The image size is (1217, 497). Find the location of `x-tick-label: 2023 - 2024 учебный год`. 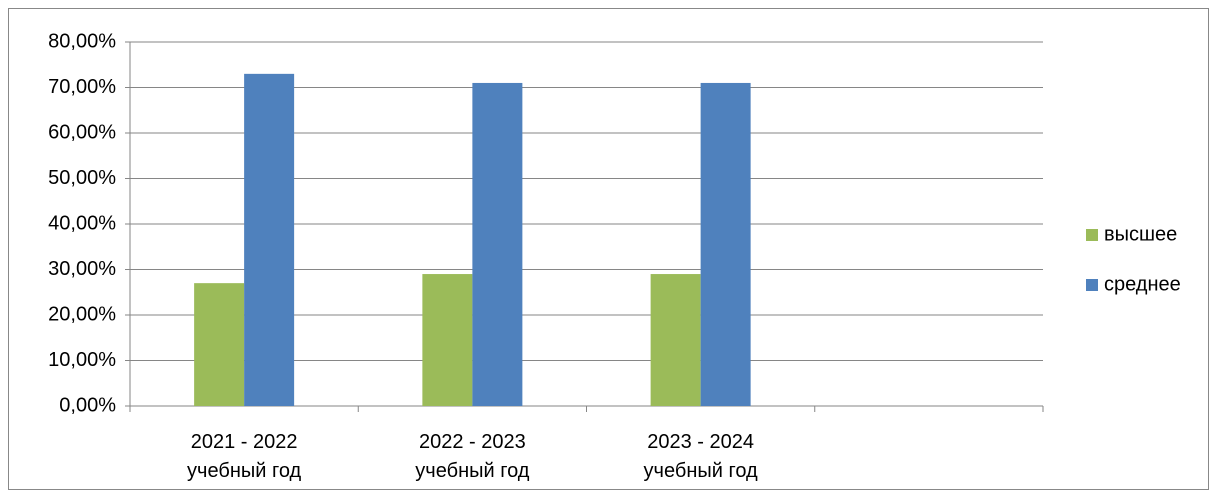

x-tick-label: 2023 - 2024 учебный год is located at coordinates (700, 456).